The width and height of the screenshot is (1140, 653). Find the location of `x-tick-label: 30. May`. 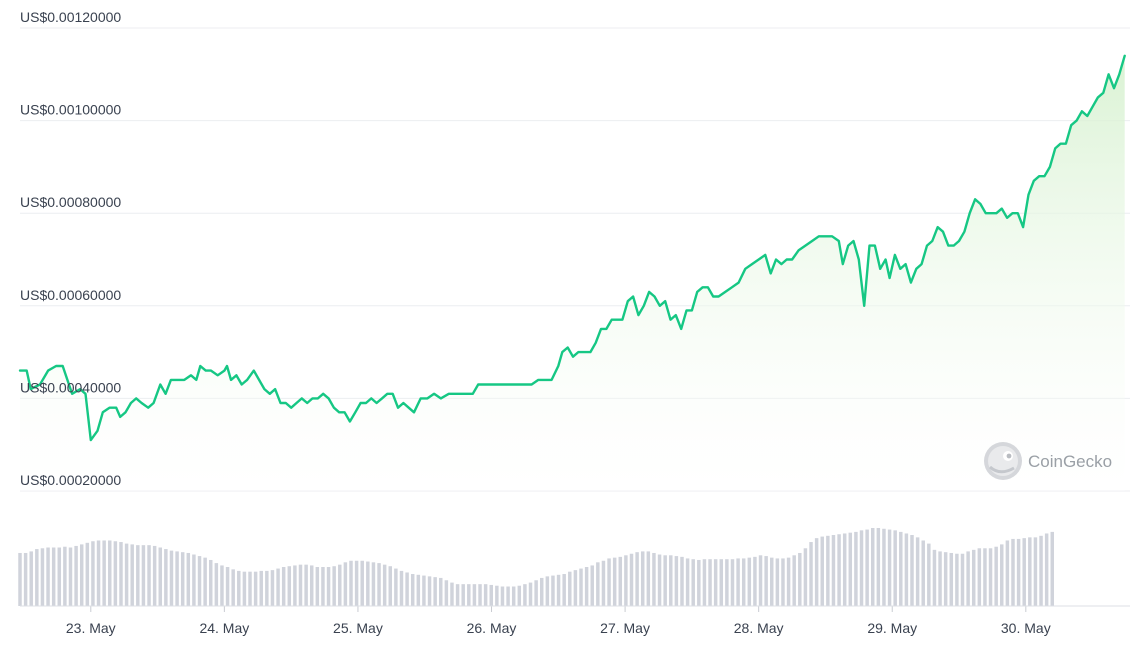

x-tick-label: 30. May is located at coordinates (1026, 628).